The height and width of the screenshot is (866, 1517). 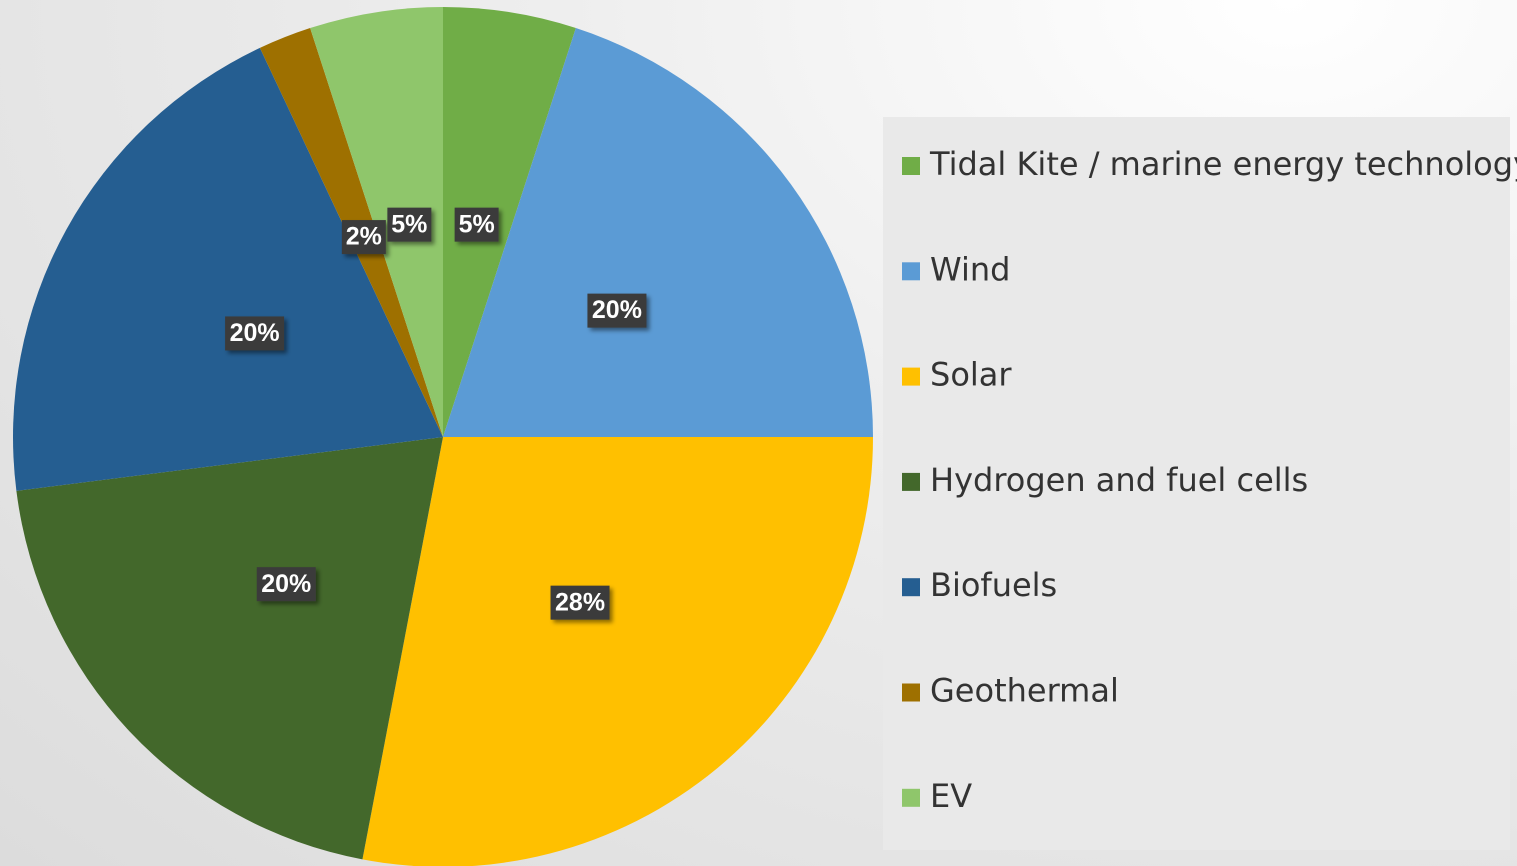 What do you see at coordinates (971, 375) in the screenshot?
I see `legend-label: Solar` at bounding box center [971, 375].